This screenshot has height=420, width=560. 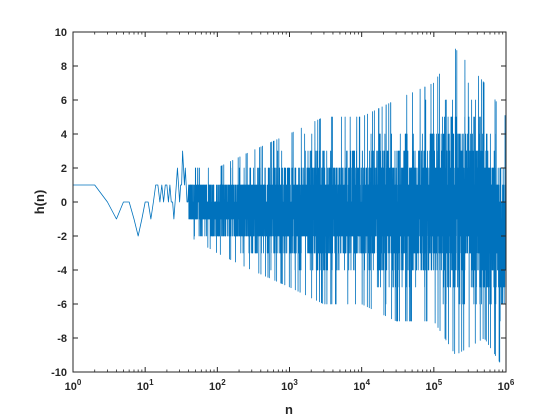 I want to click on x-axis-label: n, so click(x=289, y=409).